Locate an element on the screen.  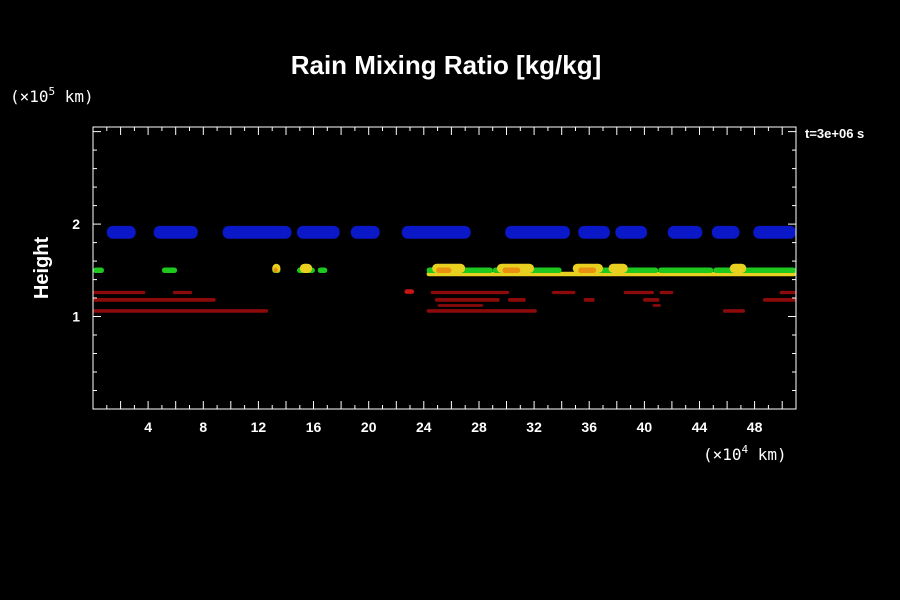
x-tick-label: 4 is located at coordinates (148, 427).